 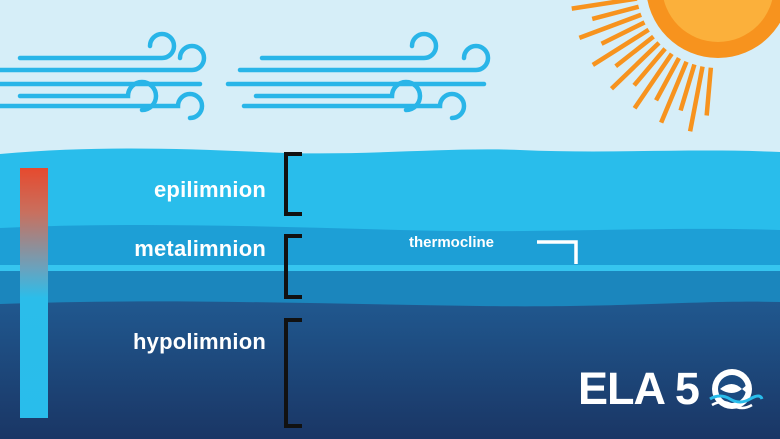 What do you see at coordinates (293, 373) in the screenshot?
I see `hypolimnion-bracket` at bounding box center [293, 373].